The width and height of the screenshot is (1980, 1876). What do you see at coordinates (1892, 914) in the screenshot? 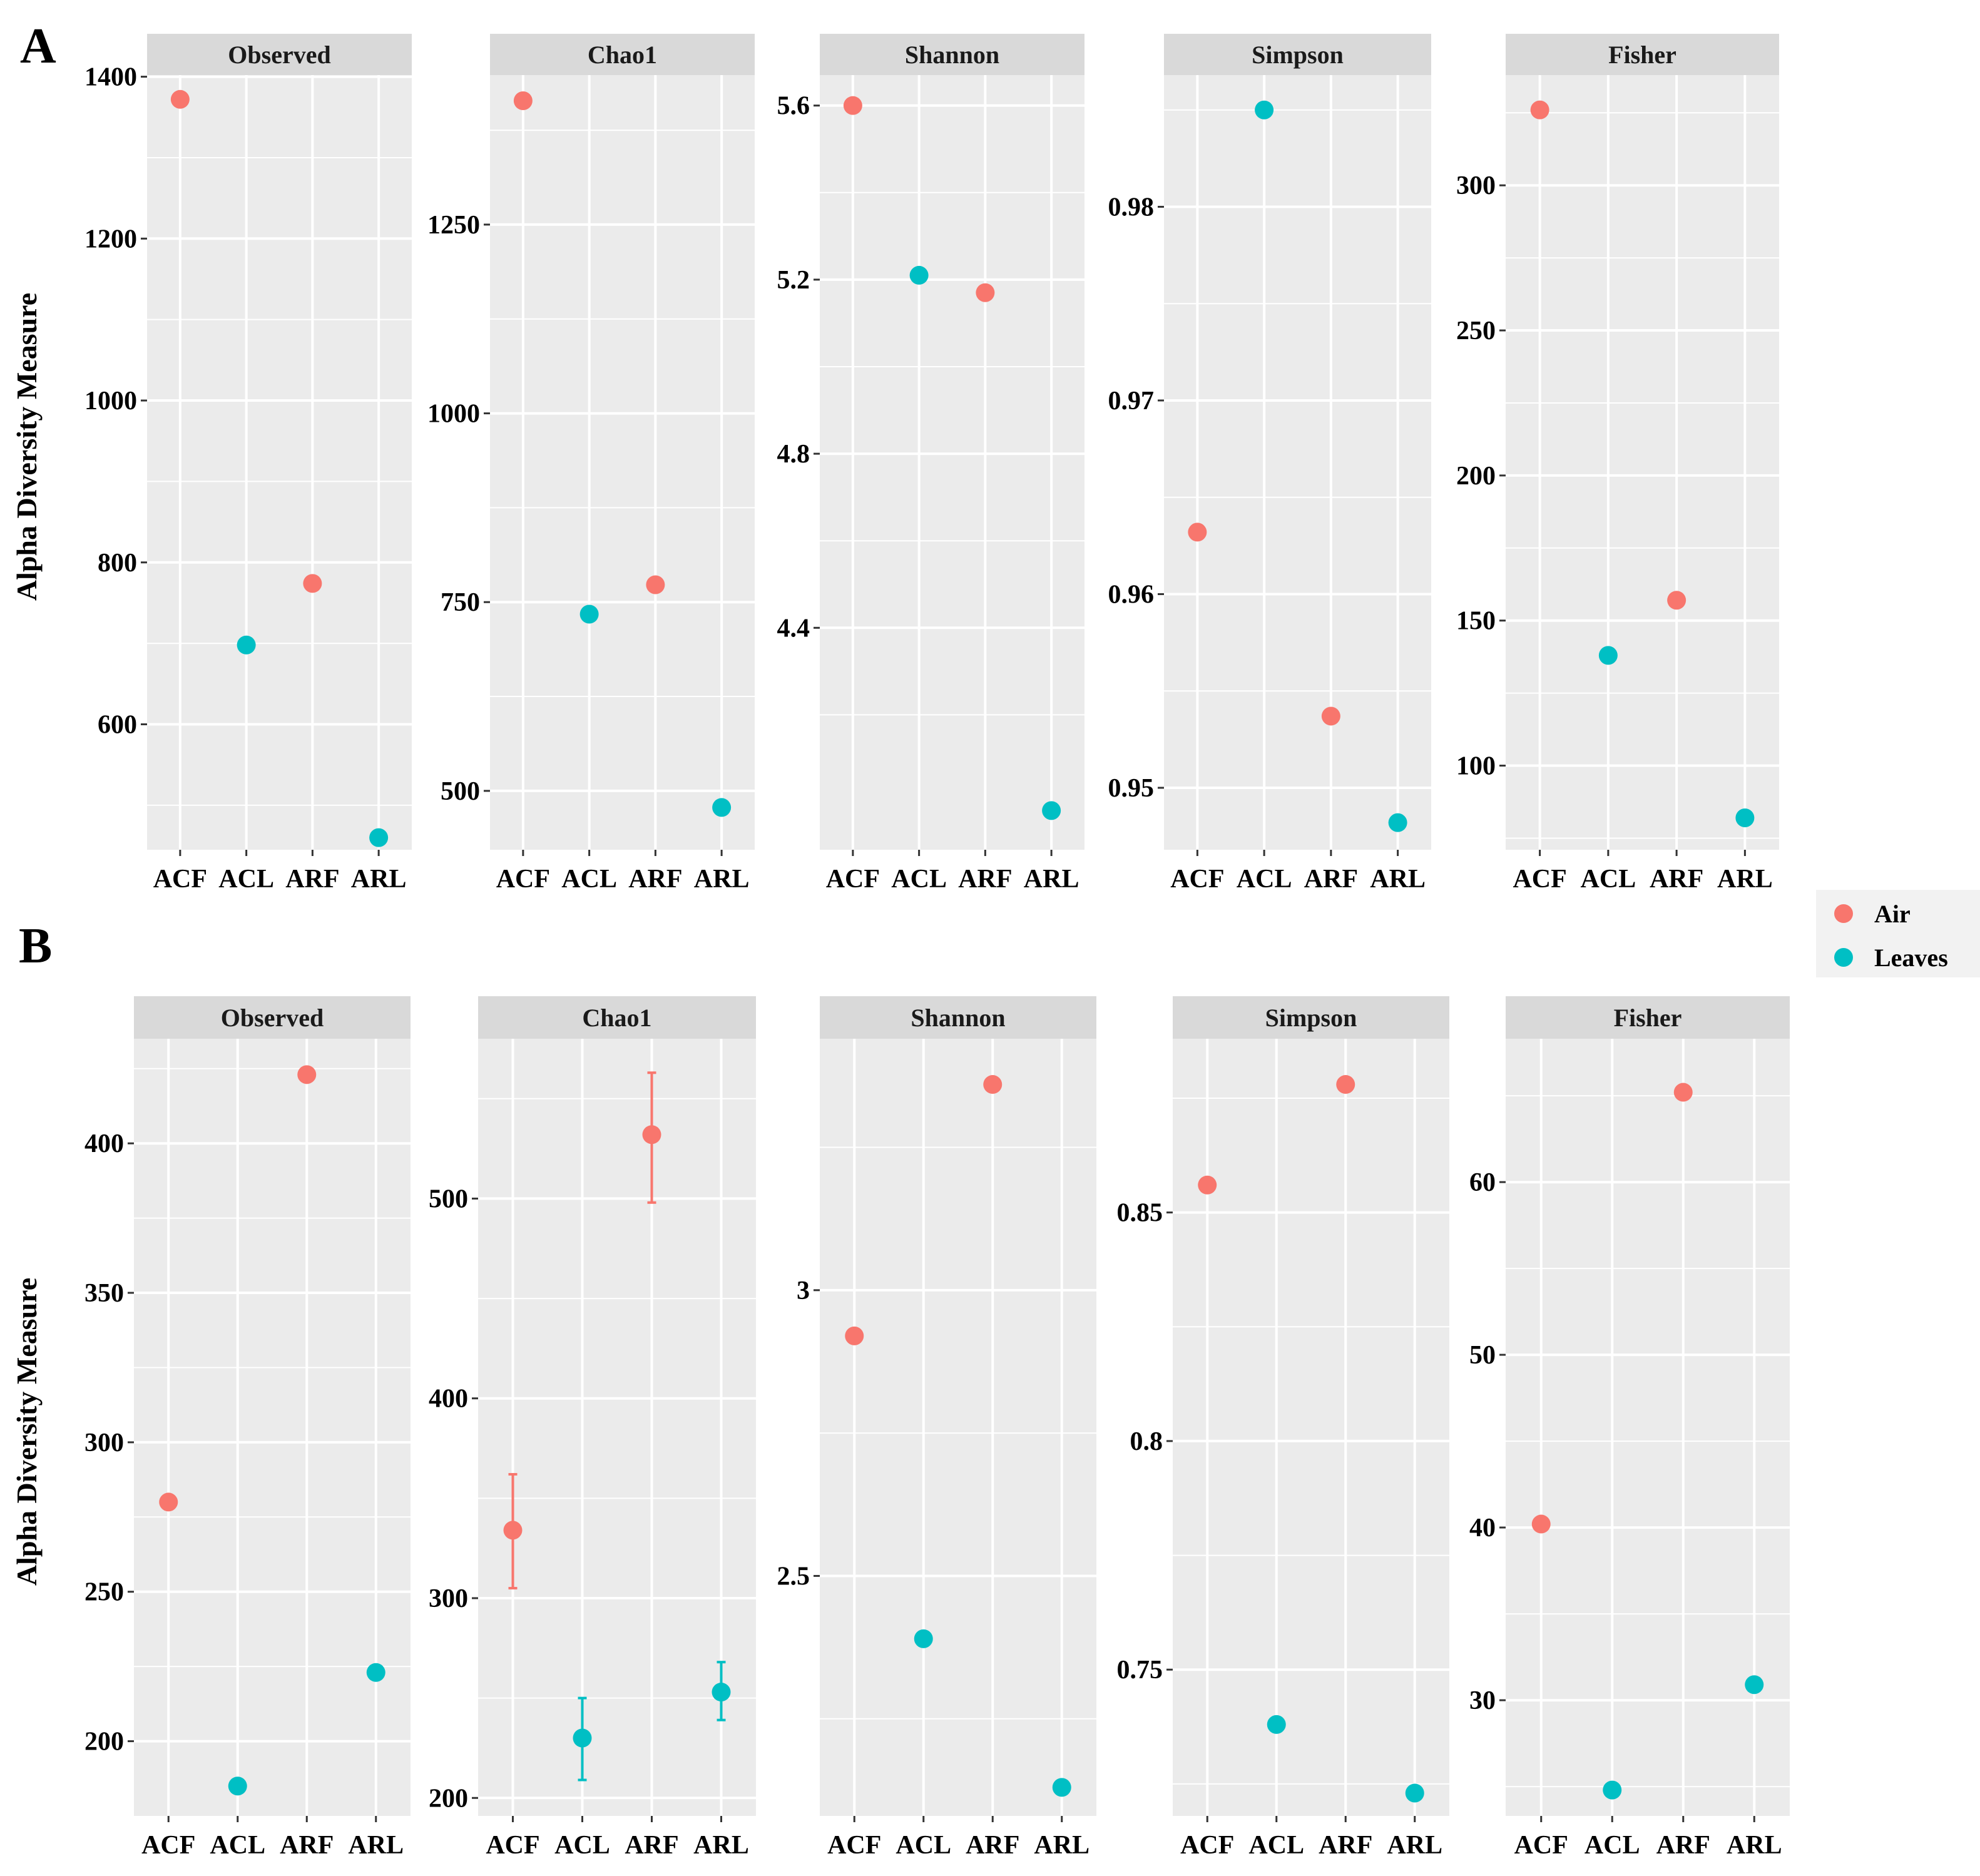
I see `legend-label-air: Air` at bounding box center [1892, 914].